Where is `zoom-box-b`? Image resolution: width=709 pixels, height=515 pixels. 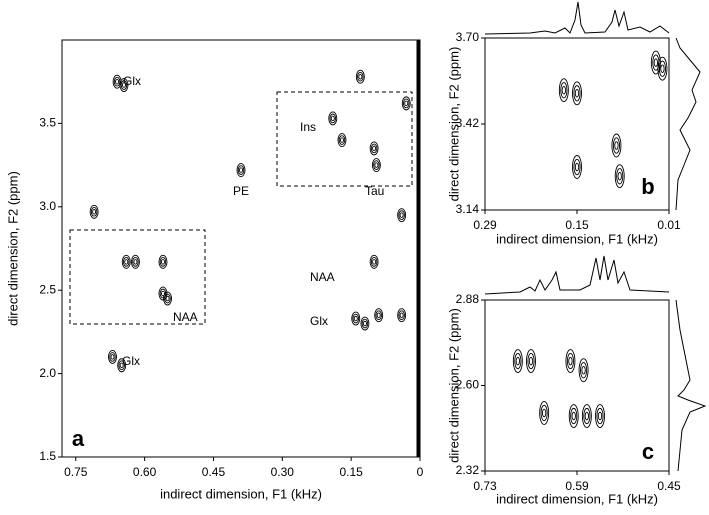
zoom-box-b is located at coordinates (344, 139).